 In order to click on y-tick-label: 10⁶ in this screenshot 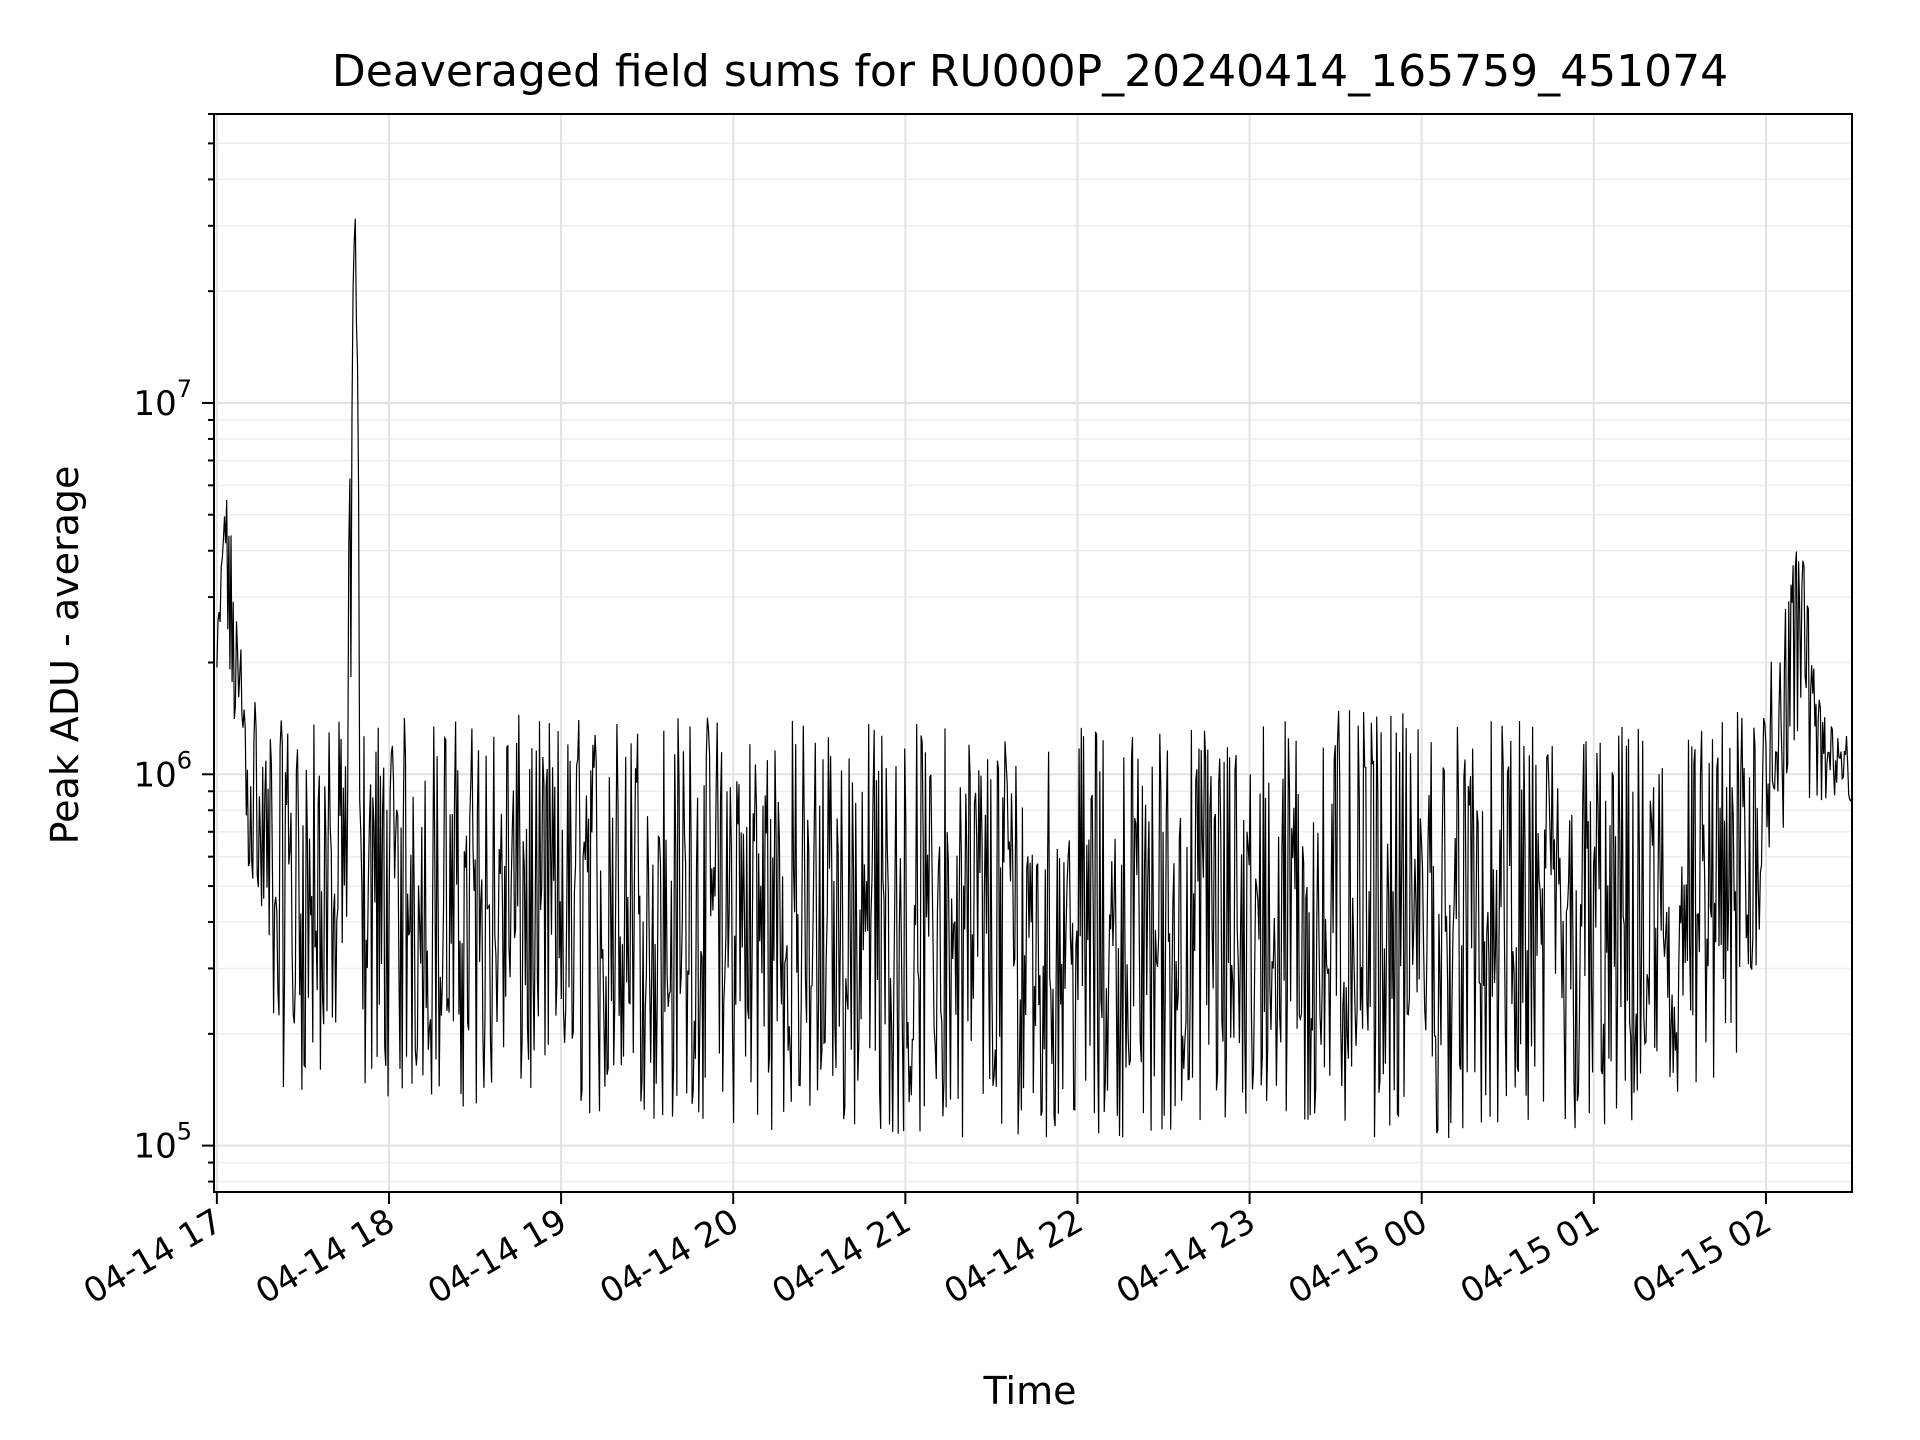, I will do `click(162, 770)`.